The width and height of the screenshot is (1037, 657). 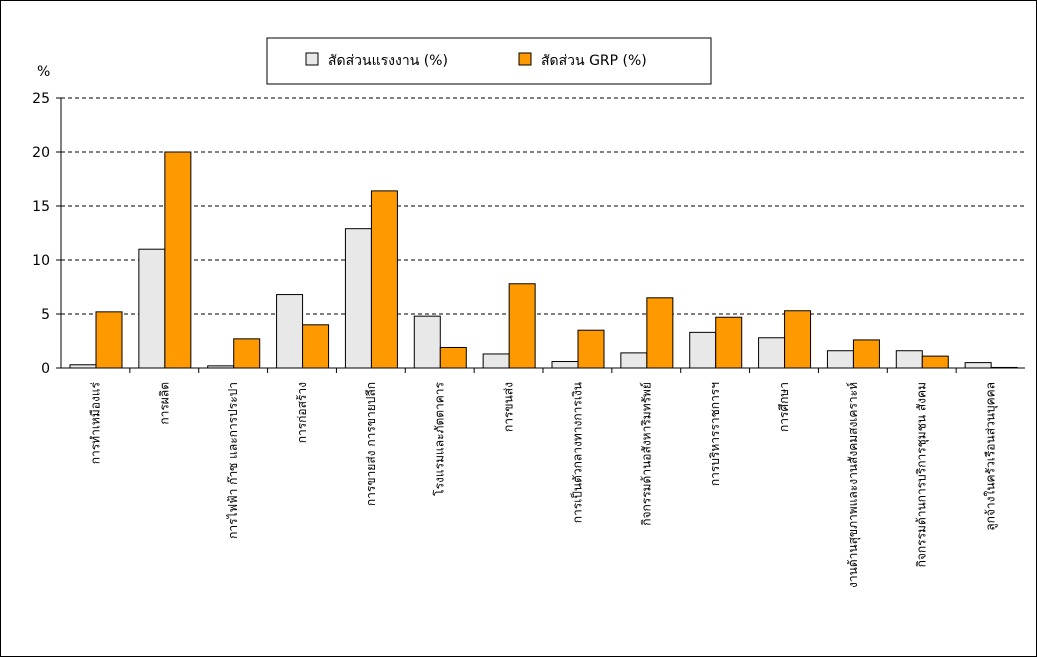 I want to click on y-tick-label: 15, so click(x=41, y=207).